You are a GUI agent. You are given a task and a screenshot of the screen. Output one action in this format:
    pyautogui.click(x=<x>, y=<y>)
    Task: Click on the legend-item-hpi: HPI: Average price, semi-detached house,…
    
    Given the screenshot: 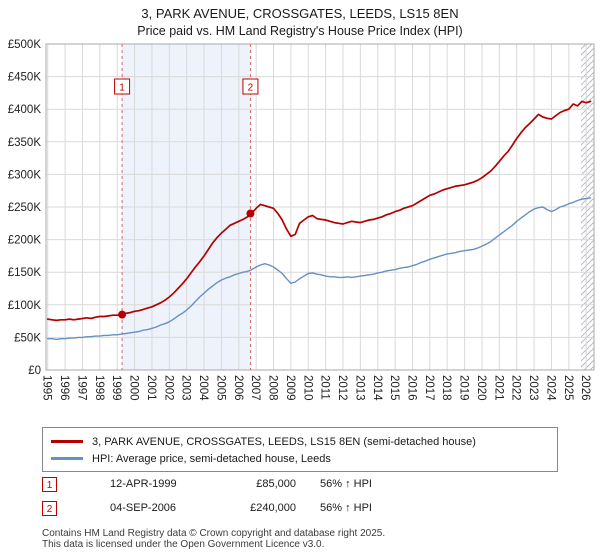 What is the action you would take?
    pyautogui.click(x=300, y=458)
    